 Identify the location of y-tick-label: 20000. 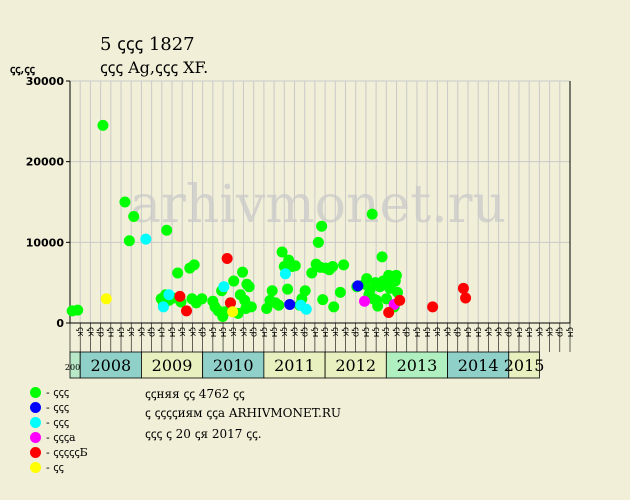
(45, 162).